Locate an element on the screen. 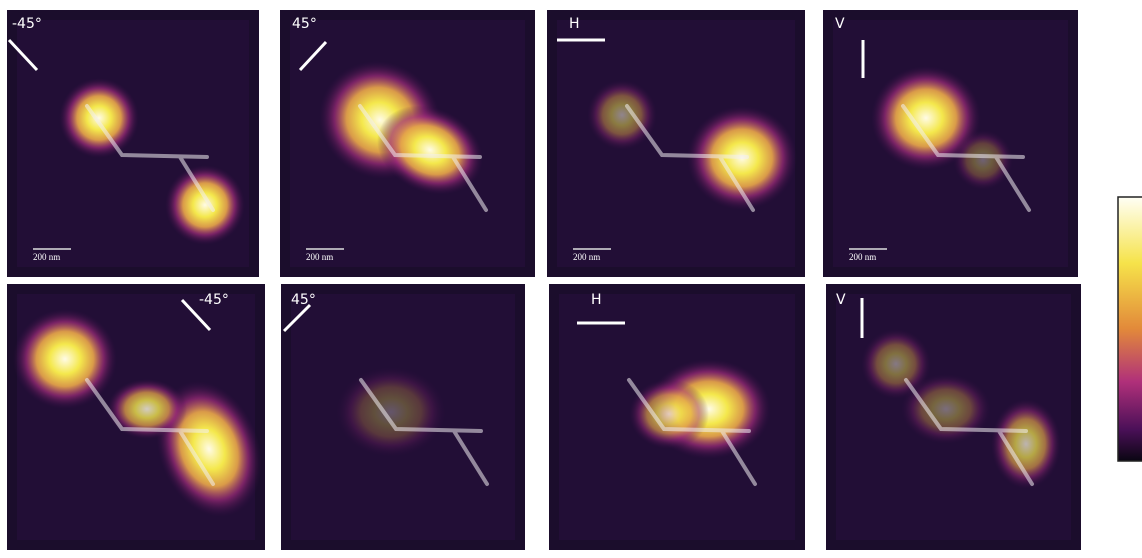 The height and width of the screenshot is (558, 1142). image-panel: -45° 200 nm is located at coordinates (133, 143).